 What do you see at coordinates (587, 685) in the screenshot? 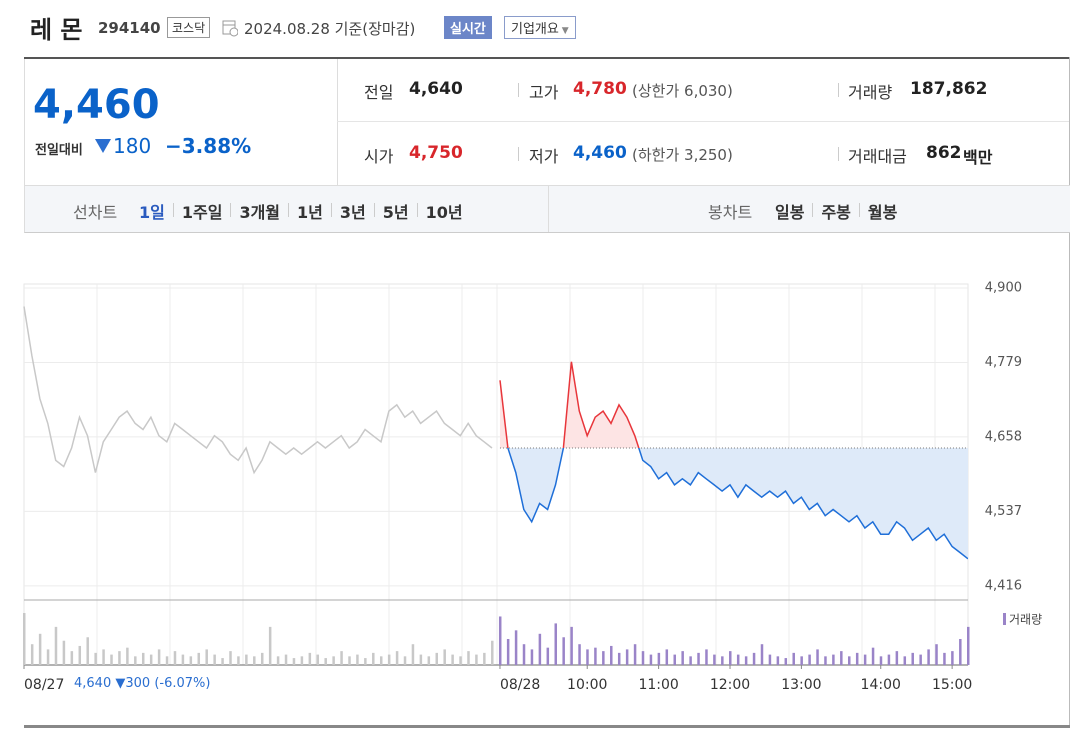
I see `x-tick-label: 10:00` at bounding box center [587, 685].